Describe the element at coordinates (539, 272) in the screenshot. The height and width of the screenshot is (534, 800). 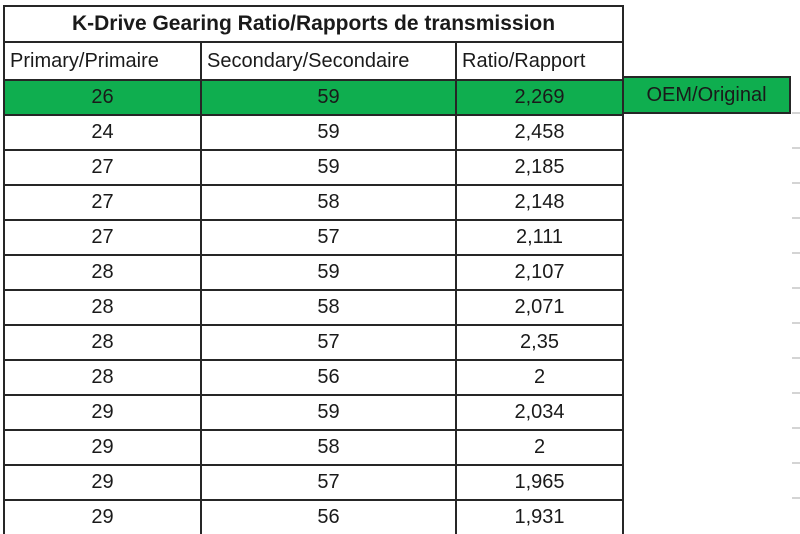
I see `cell-ratio: 2,107` at that location.